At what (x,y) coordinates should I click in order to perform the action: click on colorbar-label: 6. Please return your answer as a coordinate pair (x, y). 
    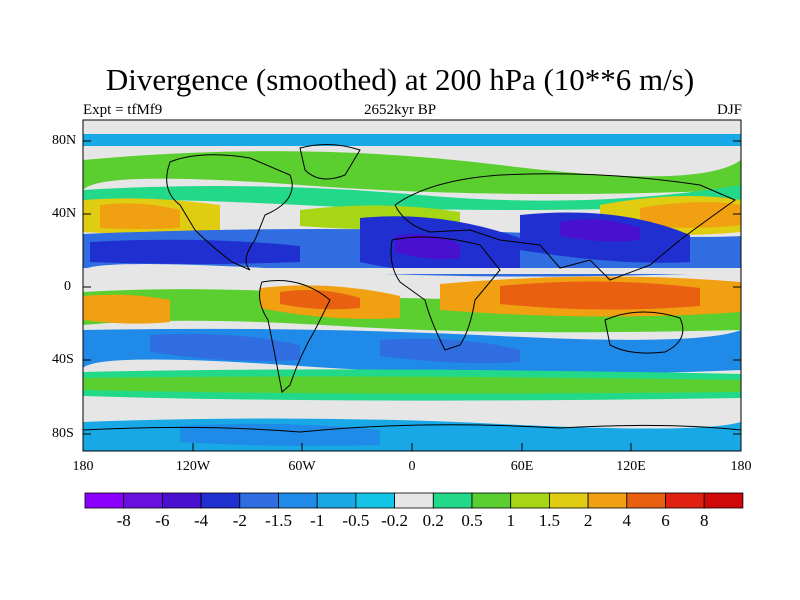
    Looking at the image, I should click on (665, 520).